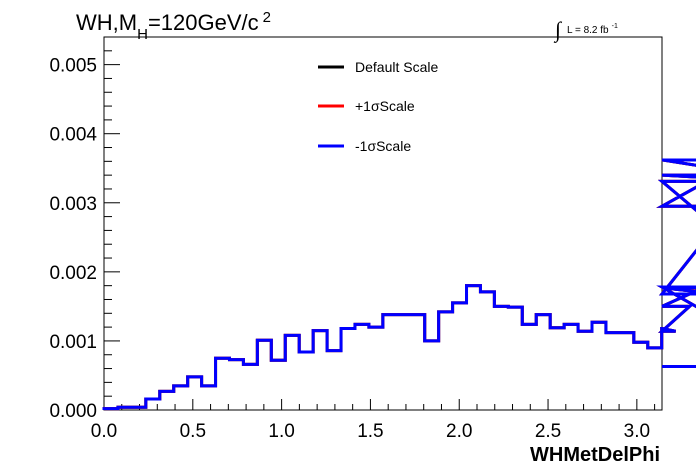 The height and width of the screenshot is (472, 696). I want to click on x-tick-label: 0.5, so click(193, 431).